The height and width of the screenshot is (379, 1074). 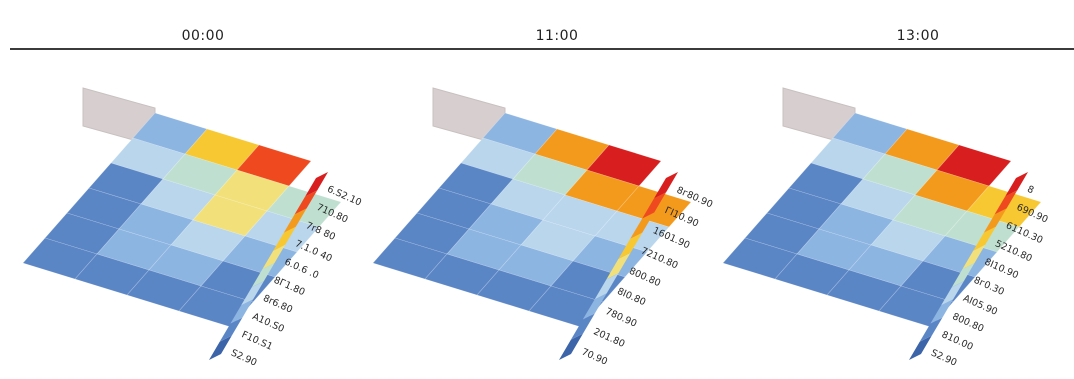 What do you see at coordinates (277, 304) in the screenshot?
I see `colorbar-label-0-3: 8r6.80` at bounding box center [277, 304].